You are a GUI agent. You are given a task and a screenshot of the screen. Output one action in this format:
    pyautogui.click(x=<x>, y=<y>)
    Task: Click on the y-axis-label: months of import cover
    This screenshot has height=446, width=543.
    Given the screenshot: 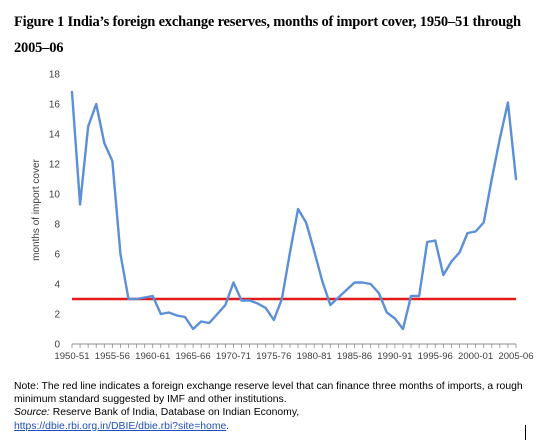 What is the action you would take?
    pyautogui.click(x=36, y=209)
    